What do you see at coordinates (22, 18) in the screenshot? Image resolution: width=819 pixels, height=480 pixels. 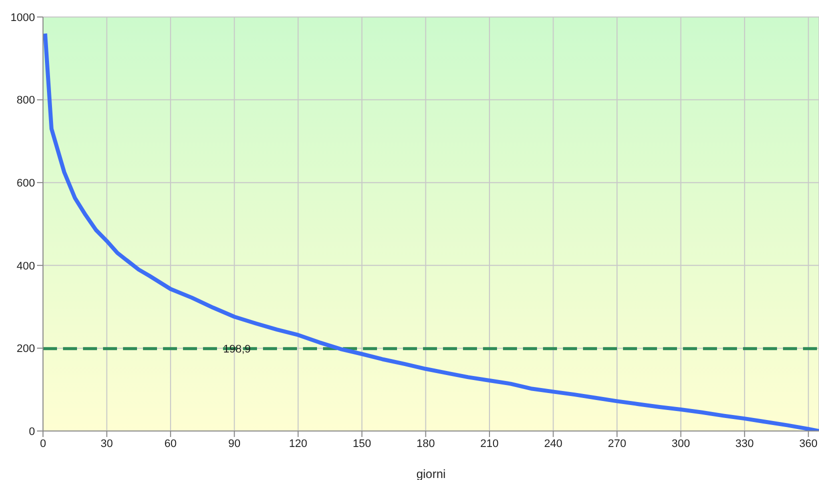 I see `y-tick-label: 1000` at bounding box center [22, 18].